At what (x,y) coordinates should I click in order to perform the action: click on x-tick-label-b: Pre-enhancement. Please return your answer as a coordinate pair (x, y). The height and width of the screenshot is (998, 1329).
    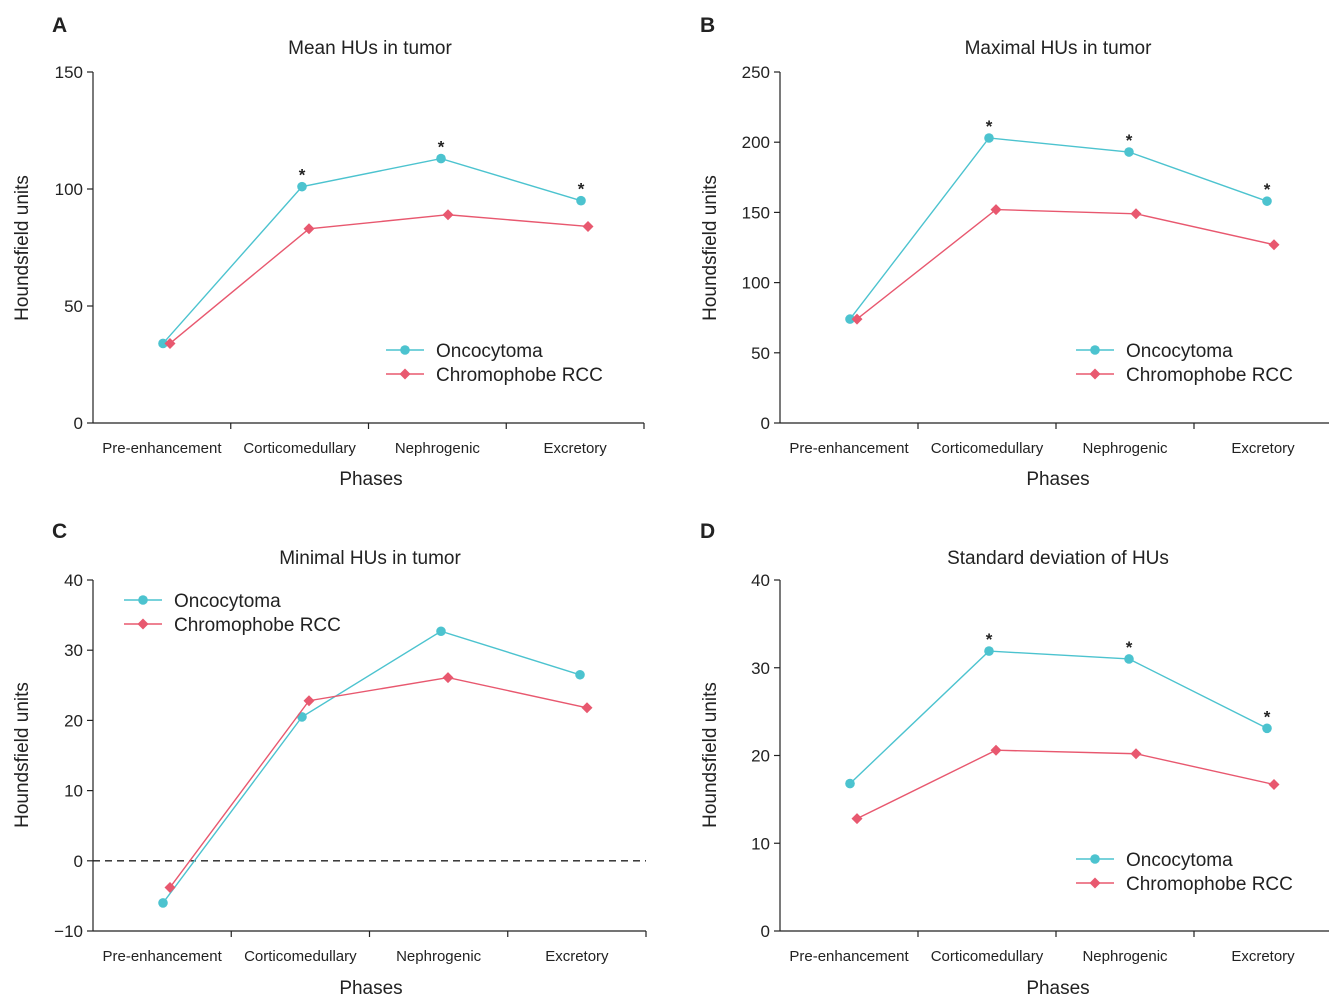
    Looking at the image, I should click on (849, 448).